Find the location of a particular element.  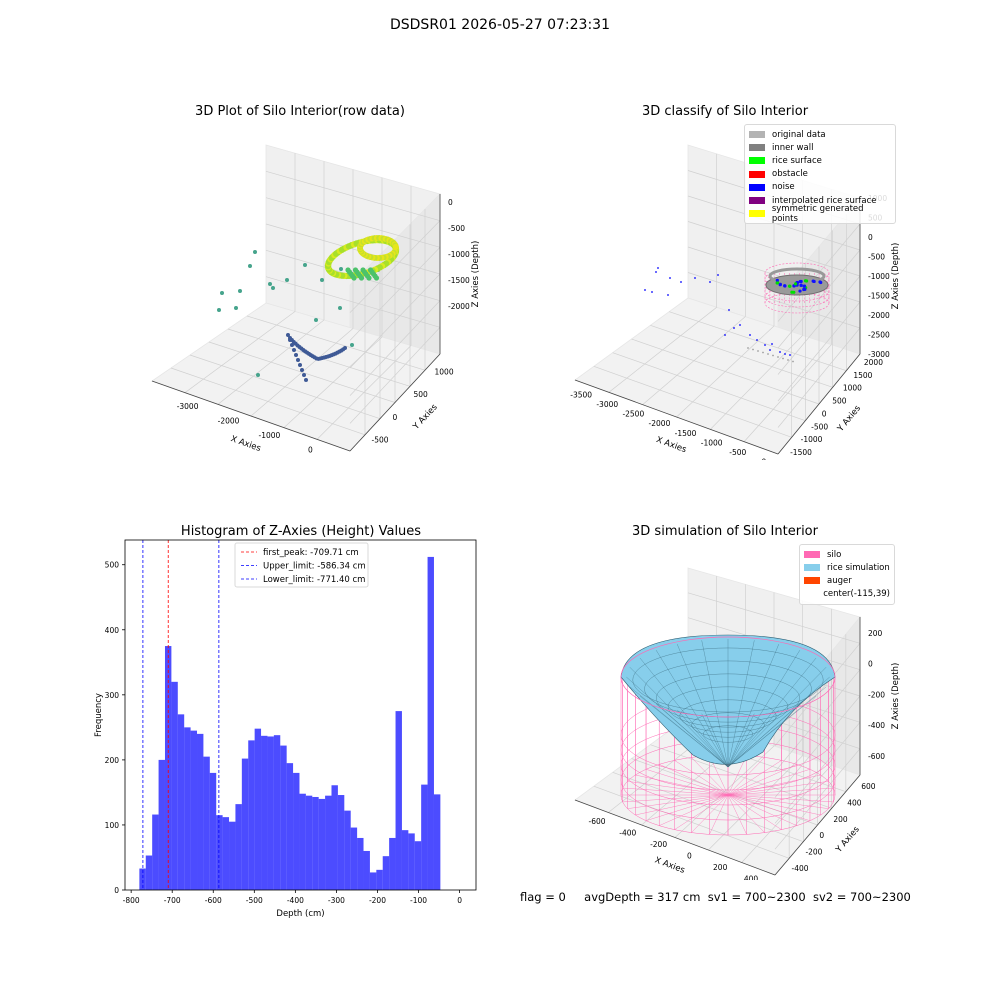

y-axis-label: Y Axies is located at coordinates (425, 417).